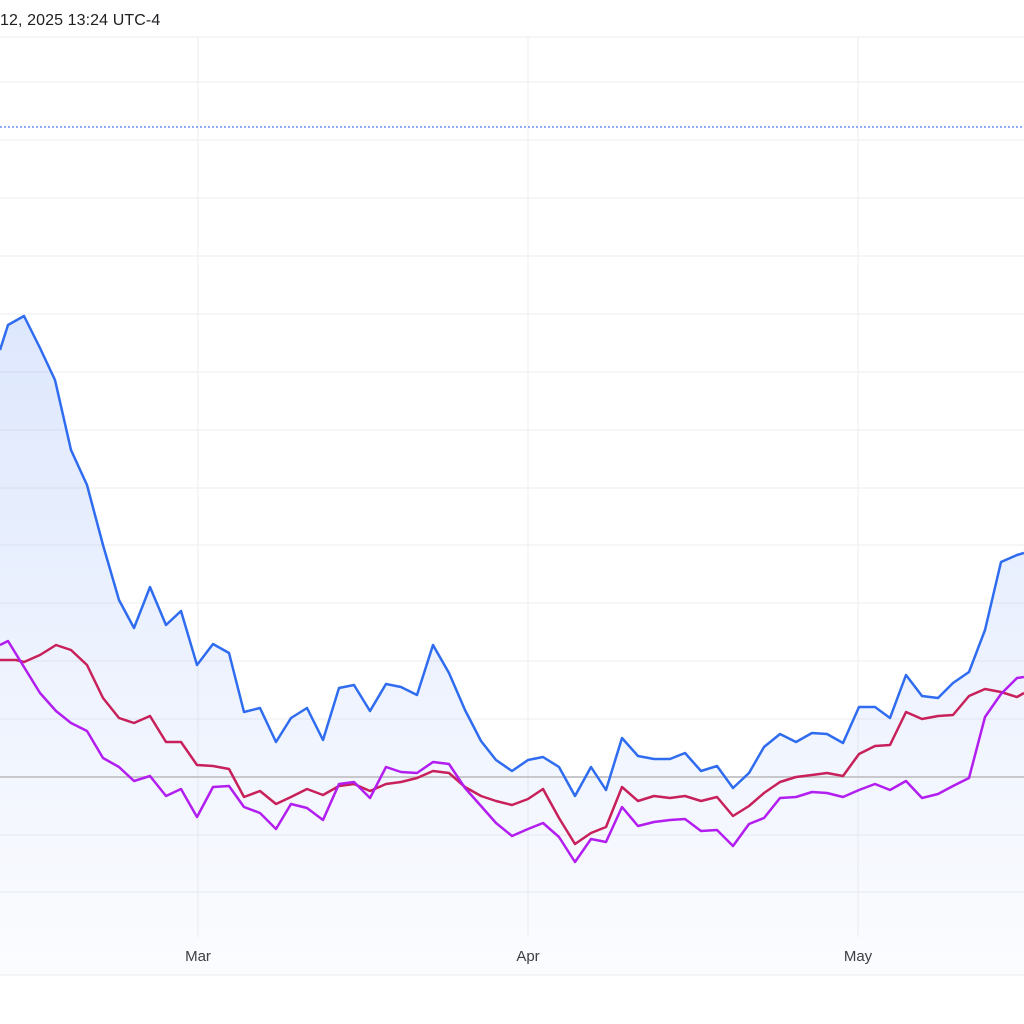  Describe the element at coordinates (528, 956) in the screenshot. I see `x-axis-label-apr: Apr` at that location.